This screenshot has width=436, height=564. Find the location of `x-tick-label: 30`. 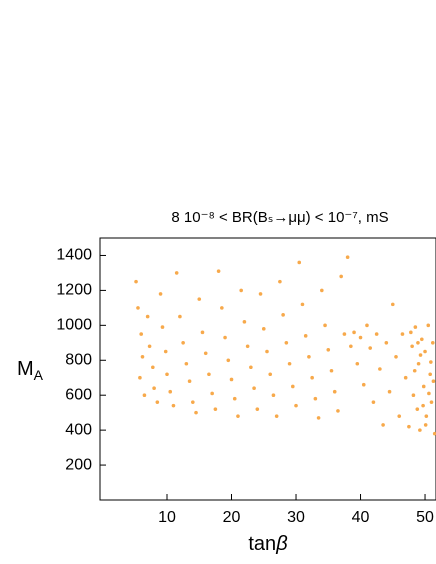

x-tick-label: 30 is located at coordinates (296, 517).